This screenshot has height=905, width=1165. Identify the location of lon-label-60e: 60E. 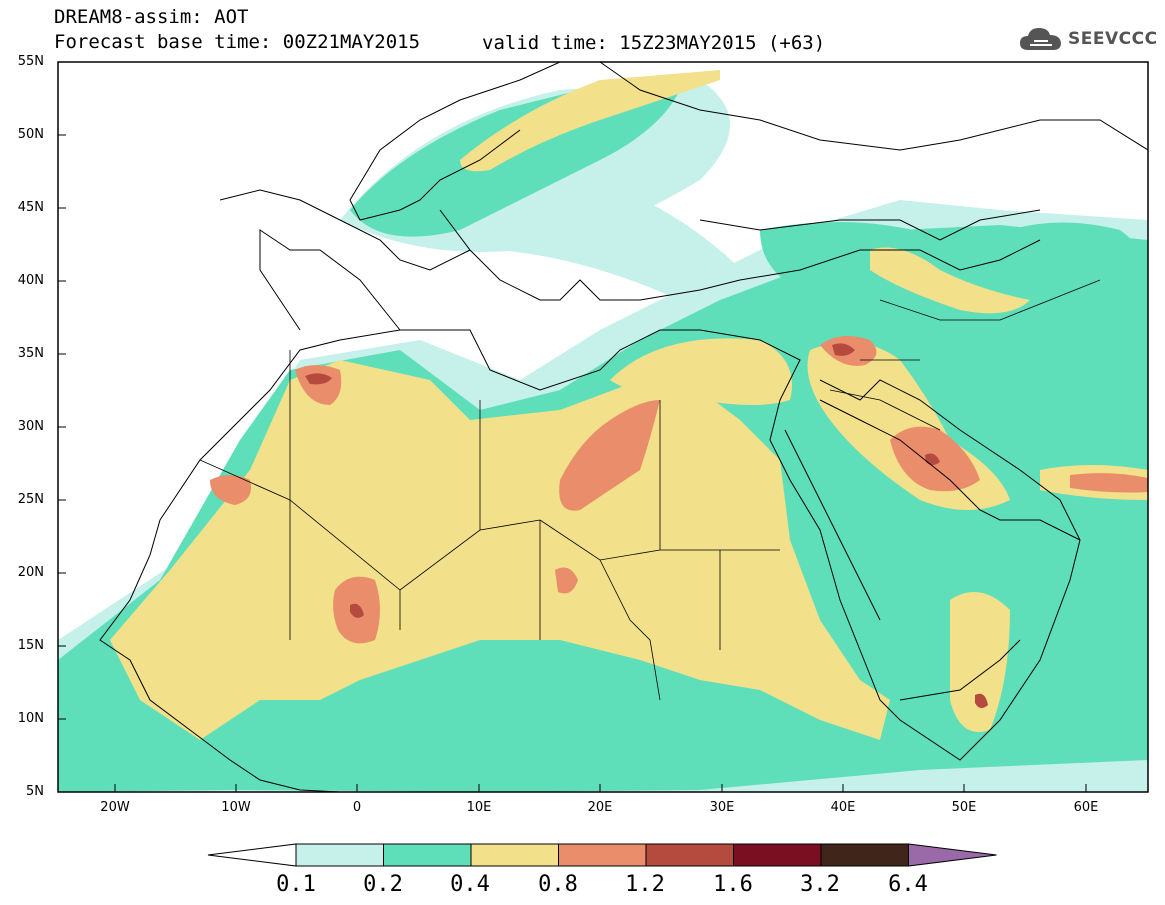
(1086, 807).